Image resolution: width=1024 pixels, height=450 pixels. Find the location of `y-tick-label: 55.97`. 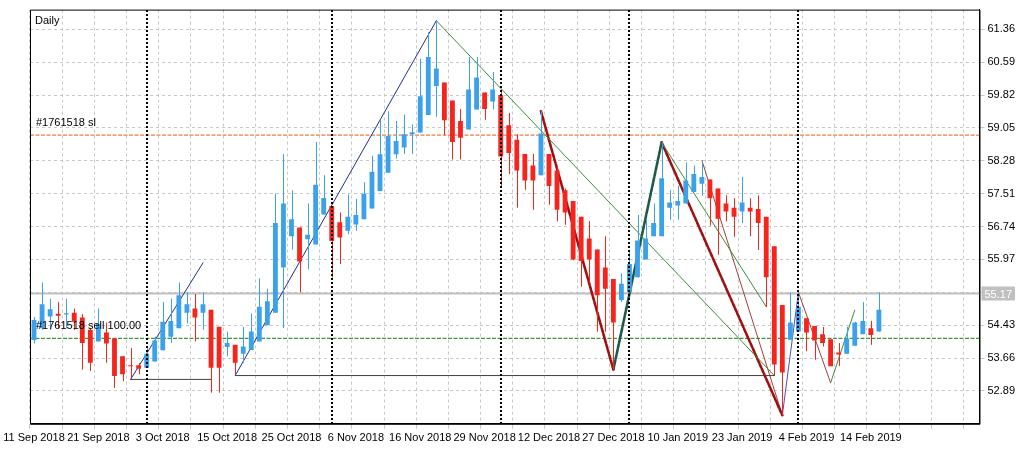

y-tick-label: 55.97 is located at coordinates (1001, 258).